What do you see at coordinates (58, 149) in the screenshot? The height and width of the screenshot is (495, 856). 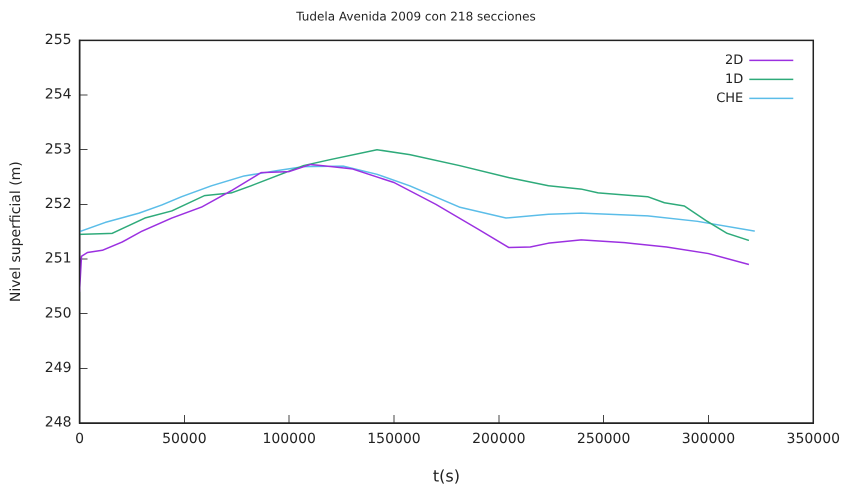 I see `y-tick-label: 253` at bounding box center [58, 149].